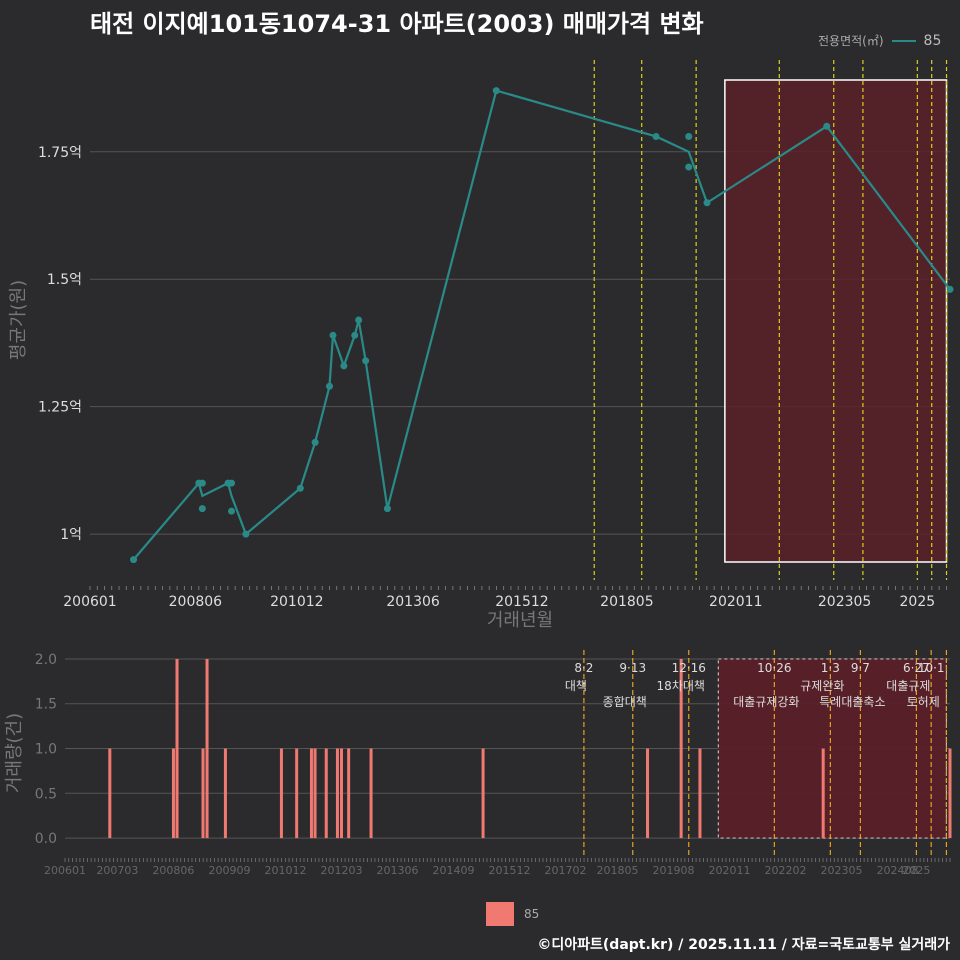 This screenshot has height=960, width=960. Describe the element at coordinates (46, 705) in the screenshot. I see `y-tick-label: 1.5` at that location.